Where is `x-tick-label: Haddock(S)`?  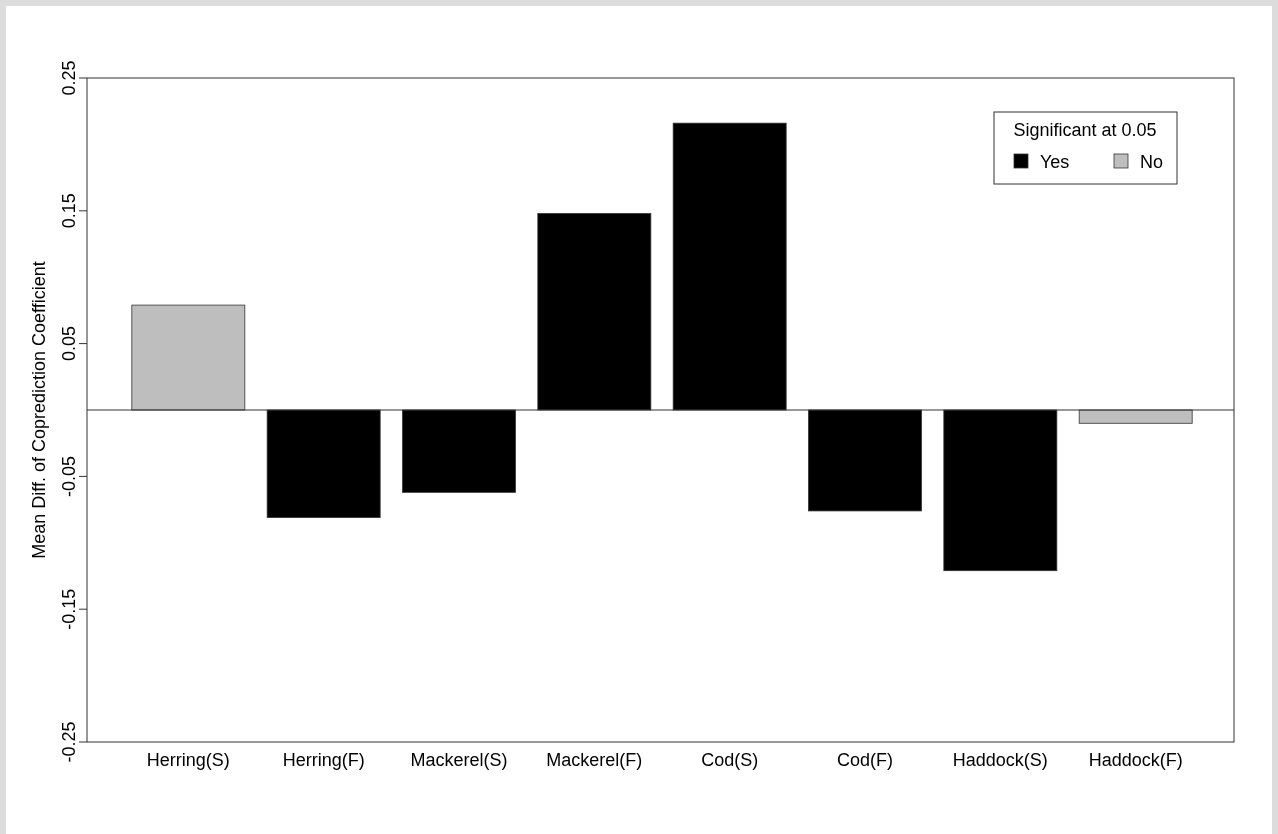 x-tick-label: Haddock(S) is located at coordinates (1000, 760).